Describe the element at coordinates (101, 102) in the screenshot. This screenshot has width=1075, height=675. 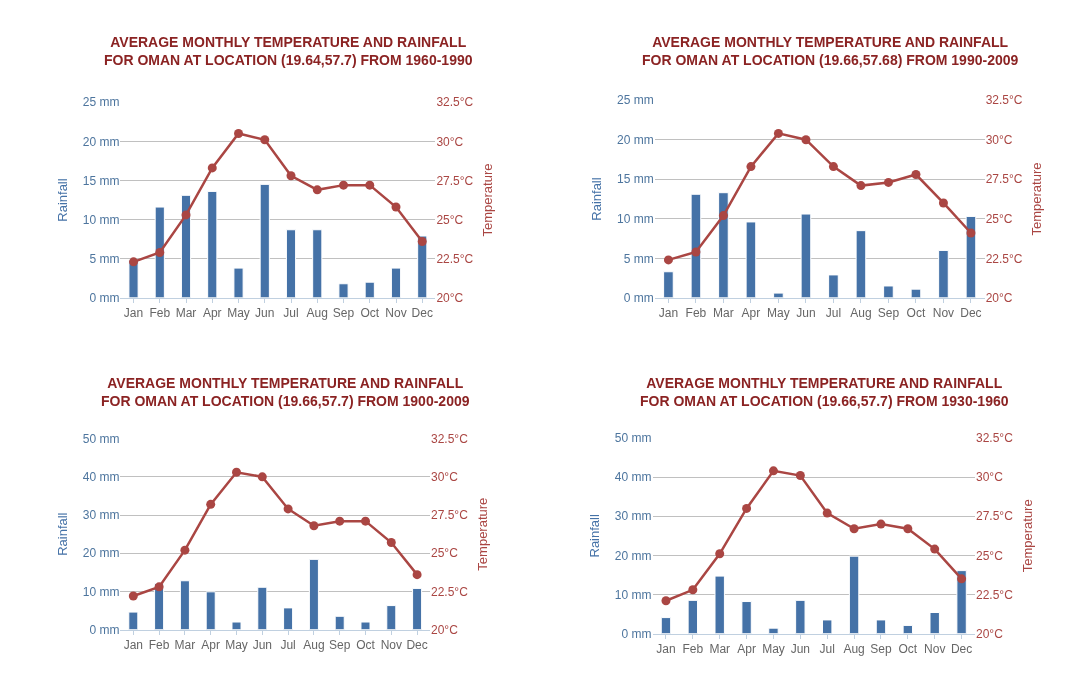
I see `y-tick-label: 25 mm` at that location.